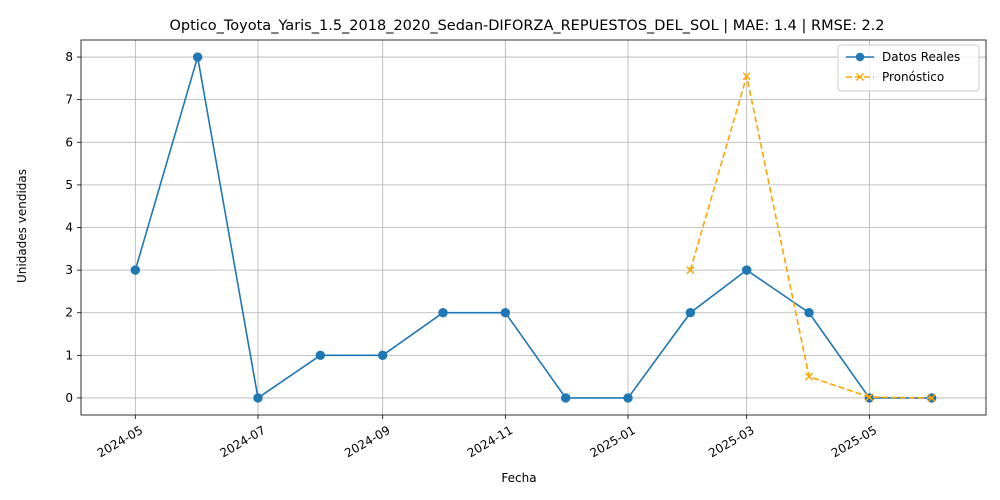 The height and width of the screenshot is (500, 1000). I want to click on y-tick-label: 0, so click(69, 398).